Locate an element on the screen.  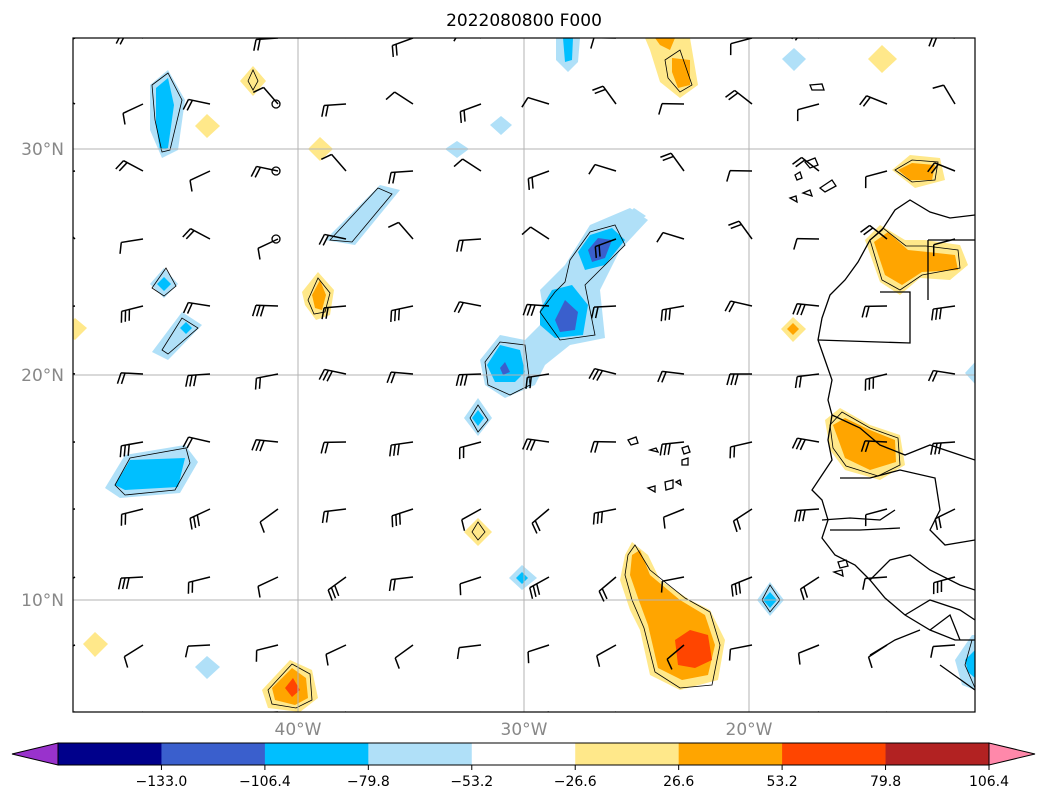
colorbar-tick-label: 53.2 is located at coordinates (782, 782).